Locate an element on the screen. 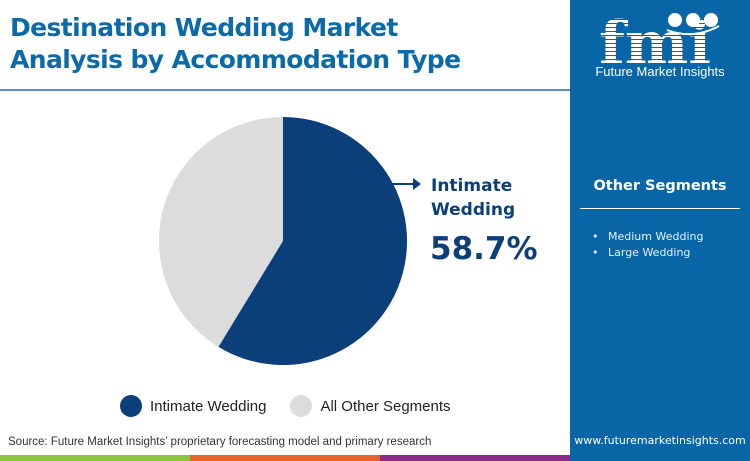 Image resolution: width=750 pixels, height=461 pixels. title-divider is located at coordinates (285, 90).